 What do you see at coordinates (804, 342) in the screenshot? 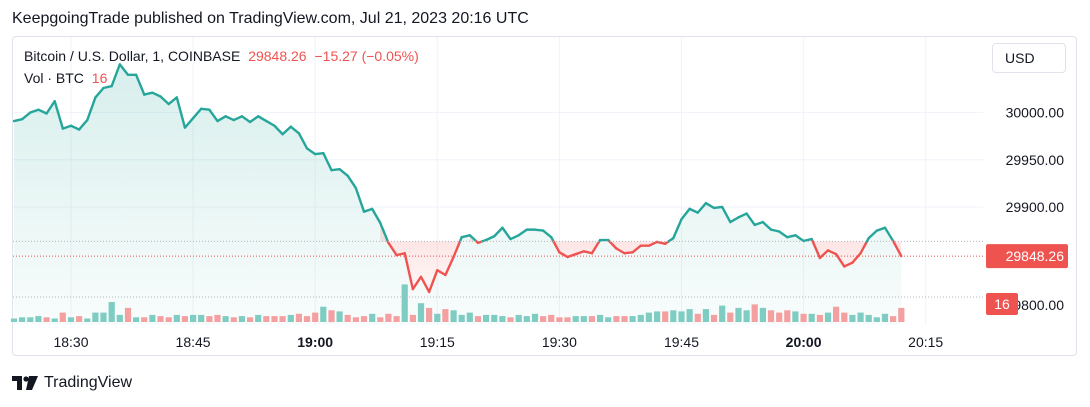
I see `x-tick-label: 20:00` at bounding box center [804, 342].